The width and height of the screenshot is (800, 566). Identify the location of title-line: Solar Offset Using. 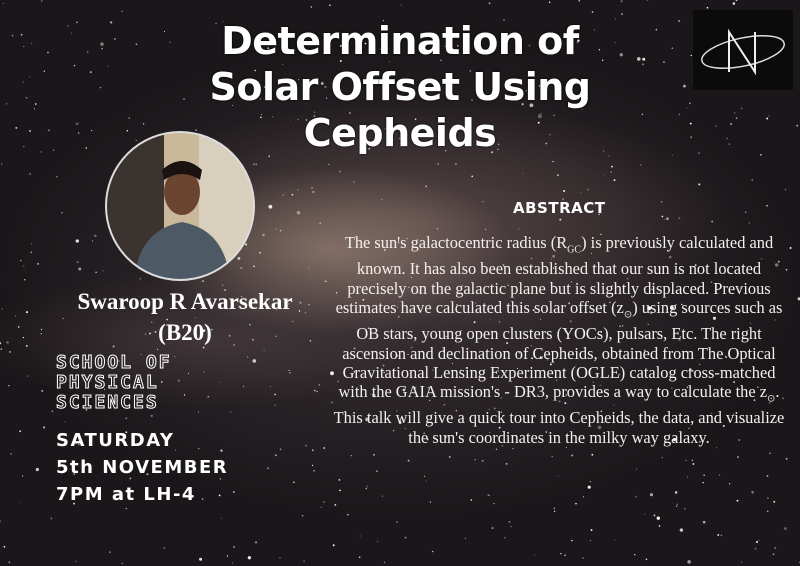
(400, 87).